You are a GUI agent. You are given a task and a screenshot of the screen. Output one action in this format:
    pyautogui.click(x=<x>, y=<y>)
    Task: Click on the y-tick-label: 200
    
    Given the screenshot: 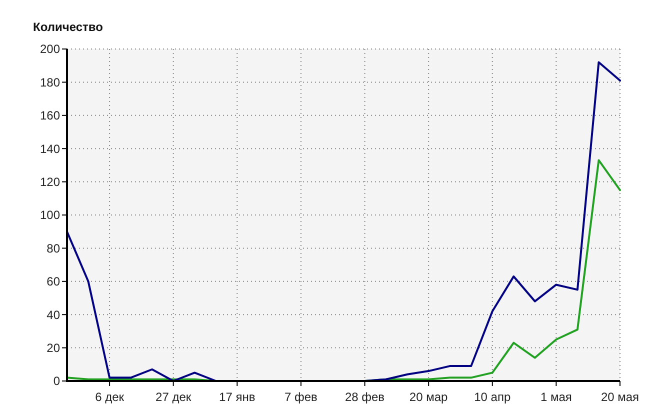 What is the action you would take?
    pyautogui.click(x=50, y=49)
    